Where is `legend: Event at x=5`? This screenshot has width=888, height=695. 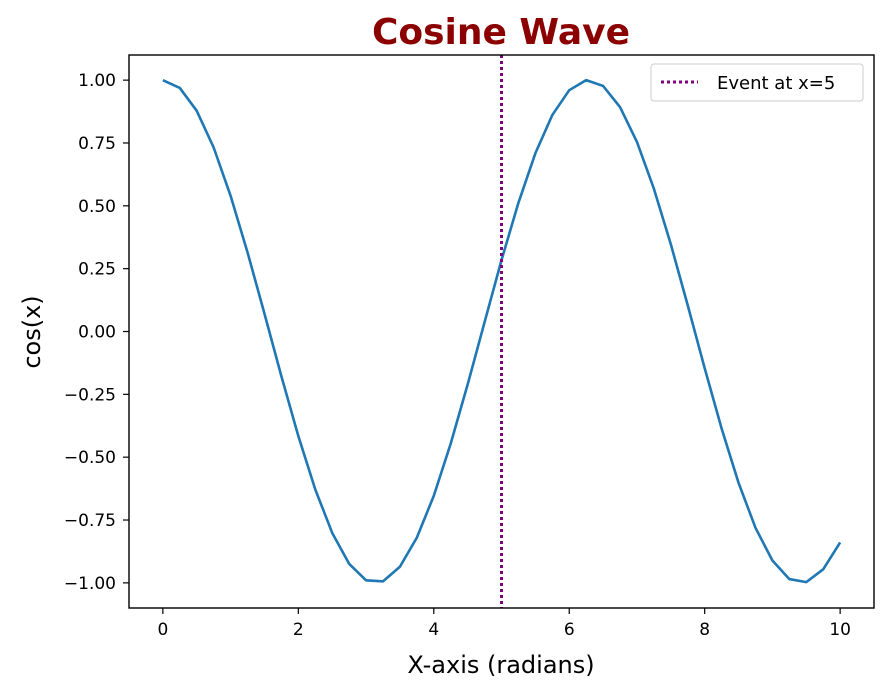
legend: Event at x=5 is located at coordinates (757, 82).